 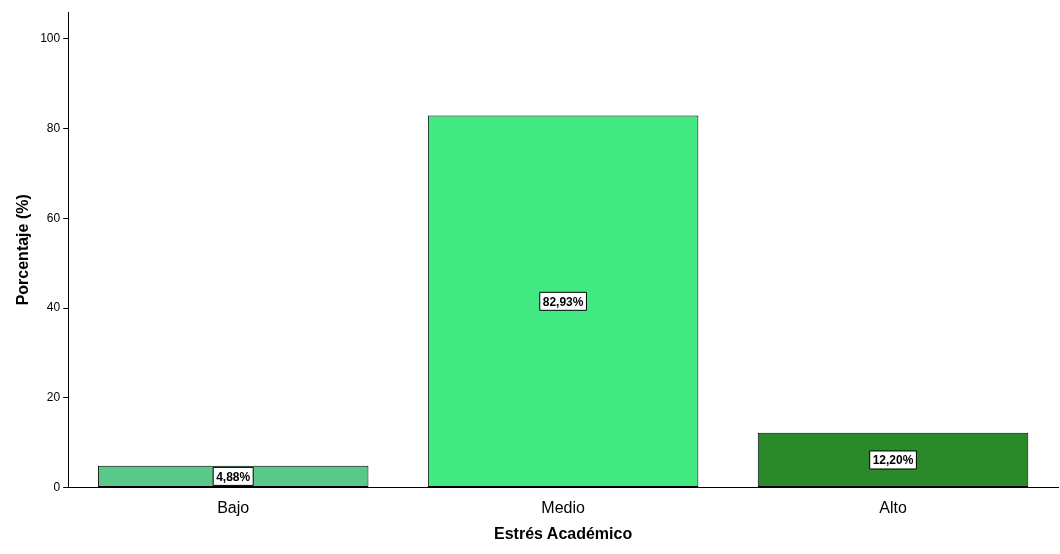 What do you see at coordinates (53, 397) in the screenshot?
I see `y-tick-label: 20` at bounding box center [53, 397].